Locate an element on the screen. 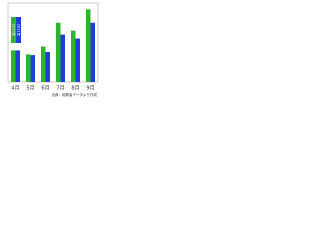 The image size is (320, 240). legend-label: 2011年 is located at coordinates (19, 30).